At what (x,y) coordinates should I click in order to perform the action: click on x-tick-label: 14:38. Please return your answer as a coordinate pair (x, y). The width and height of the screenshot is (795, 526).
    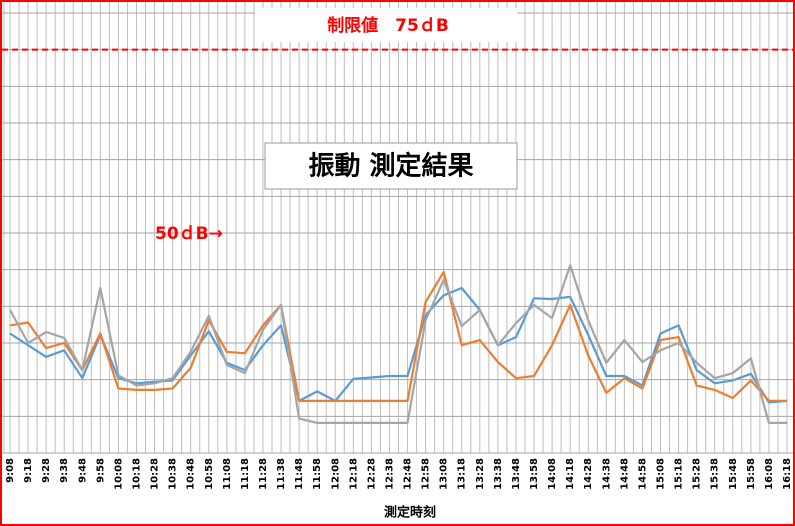
    Looking at the image, I should click on (606, 474).